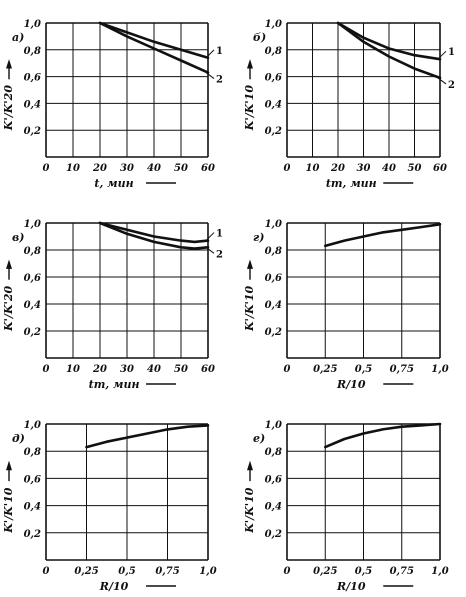  What do you see at coordinates (18, 438) in the screenshot?
I see `panel-label: д)` at bounding box center [18, 438].